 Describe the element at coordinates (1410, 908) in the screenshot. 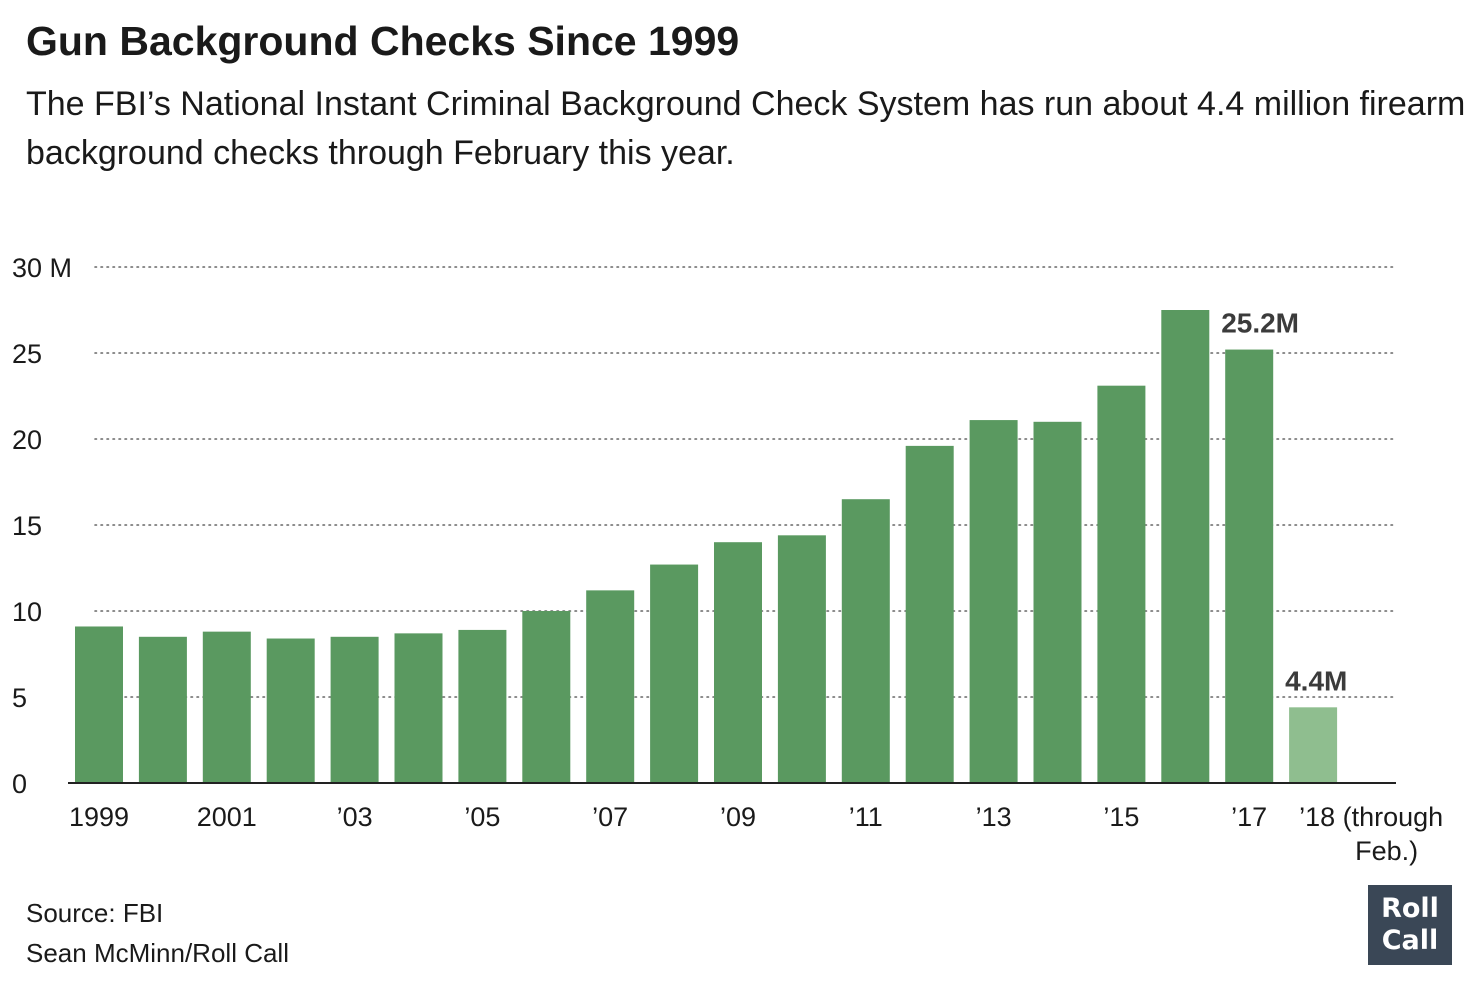

I see `logo-text-line1: Roll` at that location.